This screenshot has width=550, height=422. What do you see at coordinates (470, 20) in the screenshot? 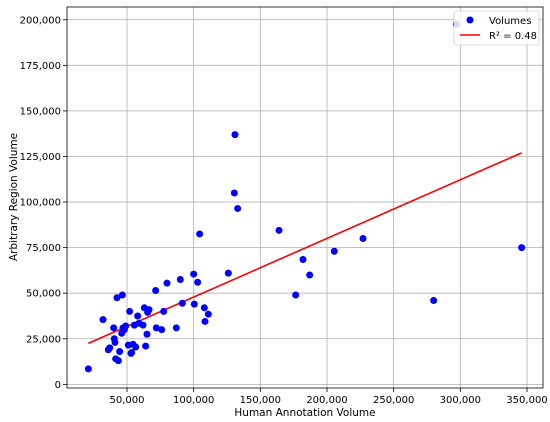
I see `legend-marker-volumes` at bounding box center [470, 20].